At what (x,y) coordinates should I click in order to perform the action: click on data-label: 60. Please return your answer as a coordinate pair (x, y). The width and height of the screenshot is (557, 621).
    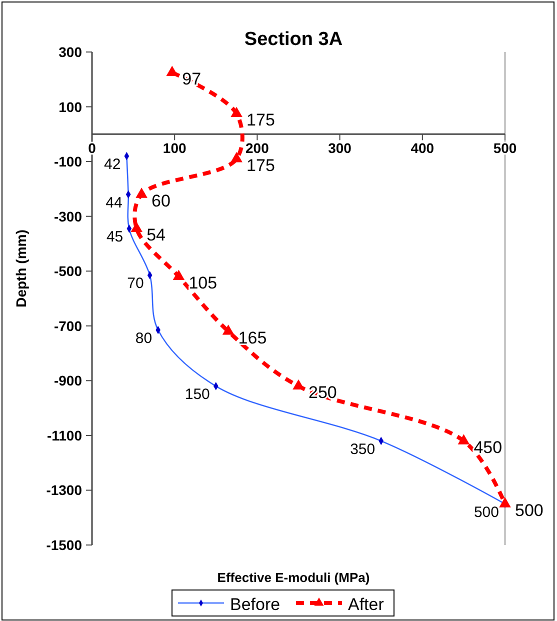
    Looking at the image, I should click on (161, 200).